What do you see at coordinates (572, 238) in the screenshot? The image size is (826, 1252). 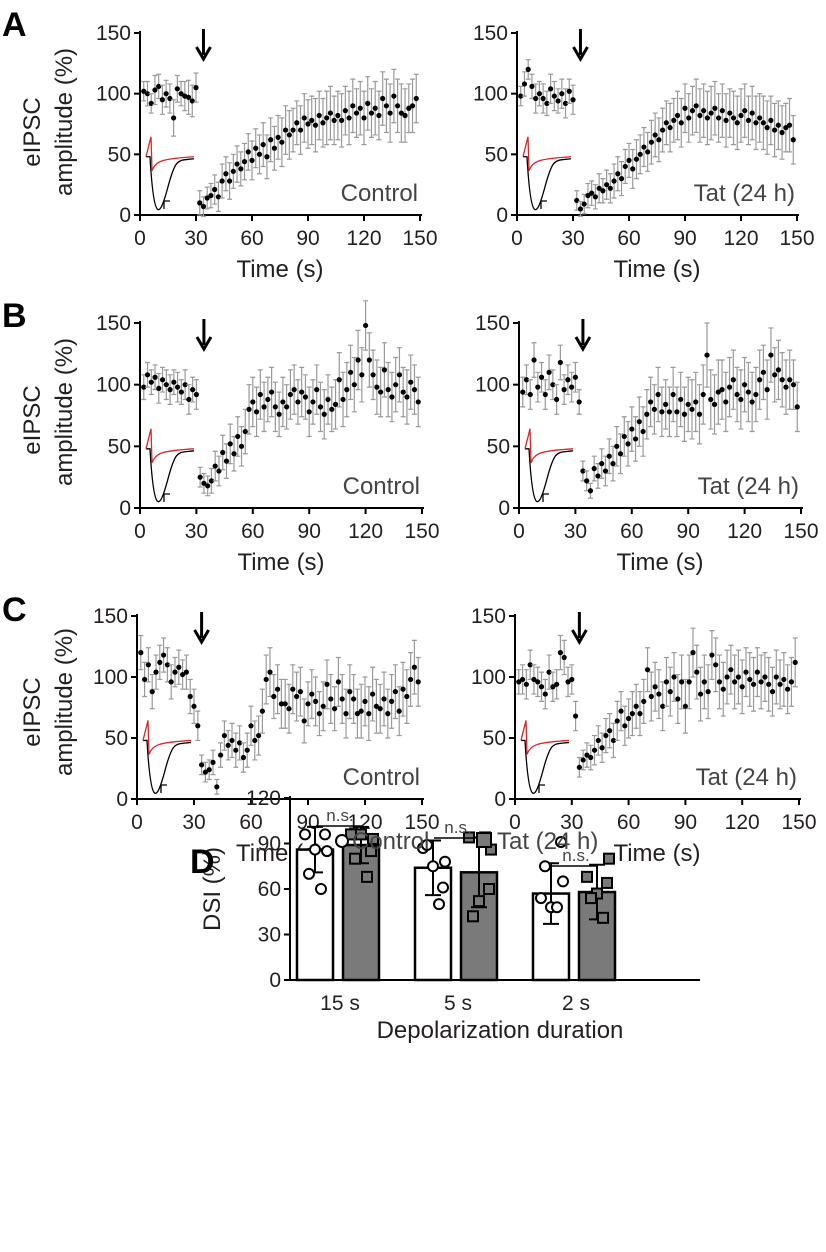 I see `x-tick-label-a-tat: 30` at bounding box center [572, 238].